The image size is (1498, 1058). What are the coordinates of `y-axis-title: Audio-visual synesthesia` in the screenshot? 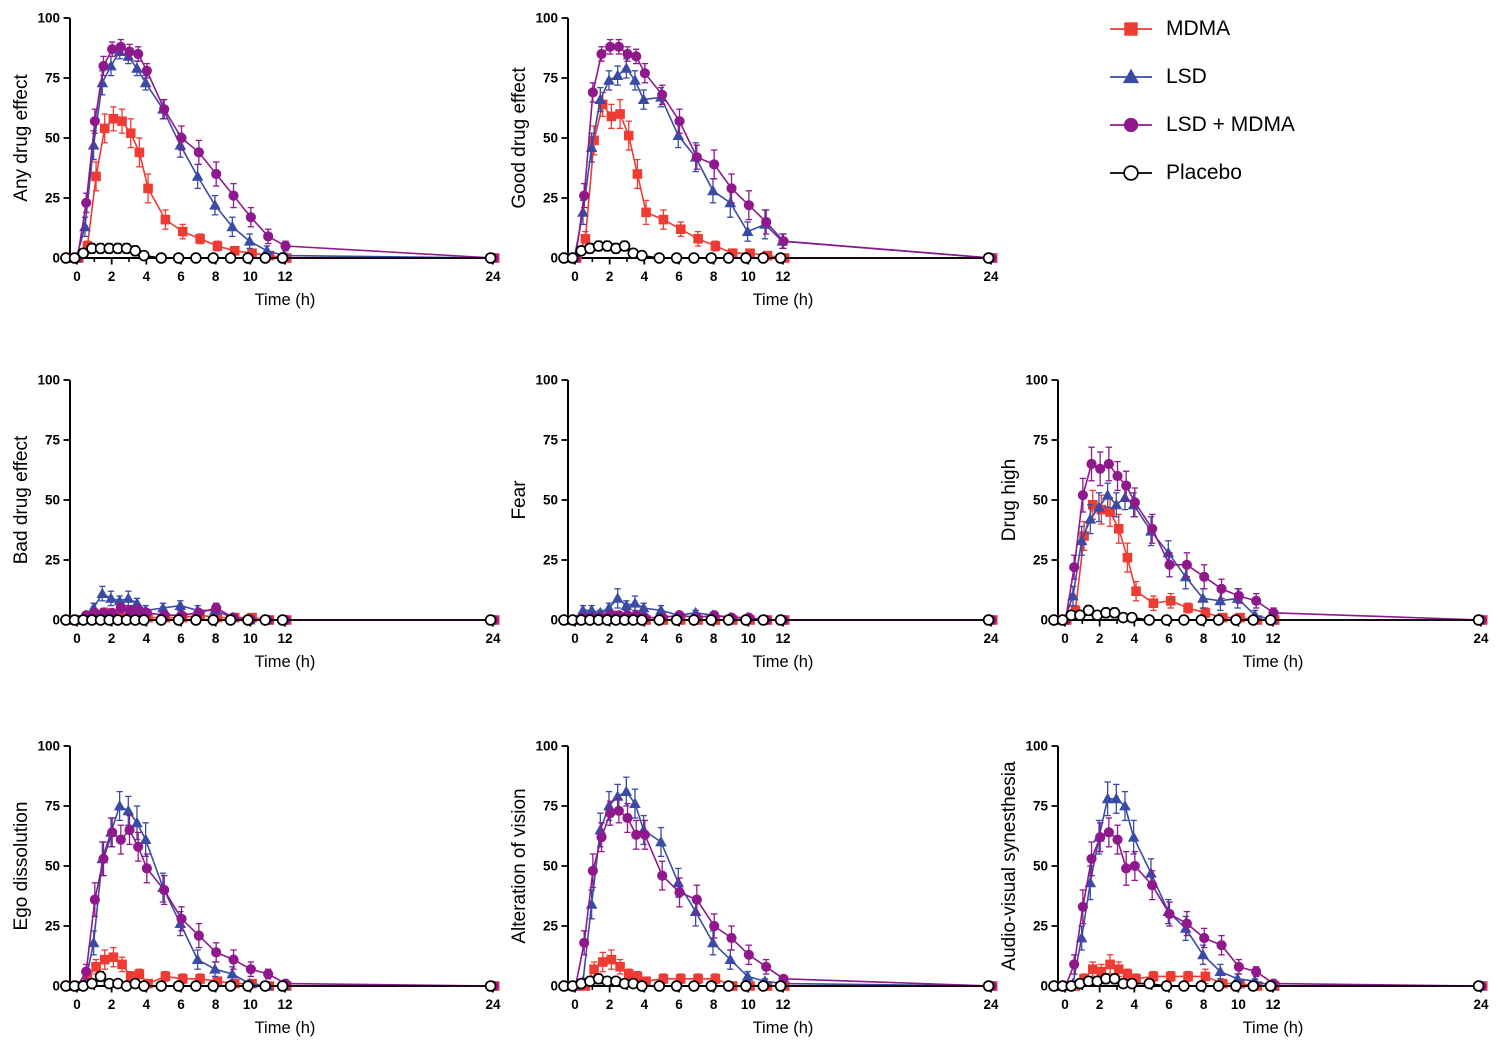 It's located at (1009, 866).